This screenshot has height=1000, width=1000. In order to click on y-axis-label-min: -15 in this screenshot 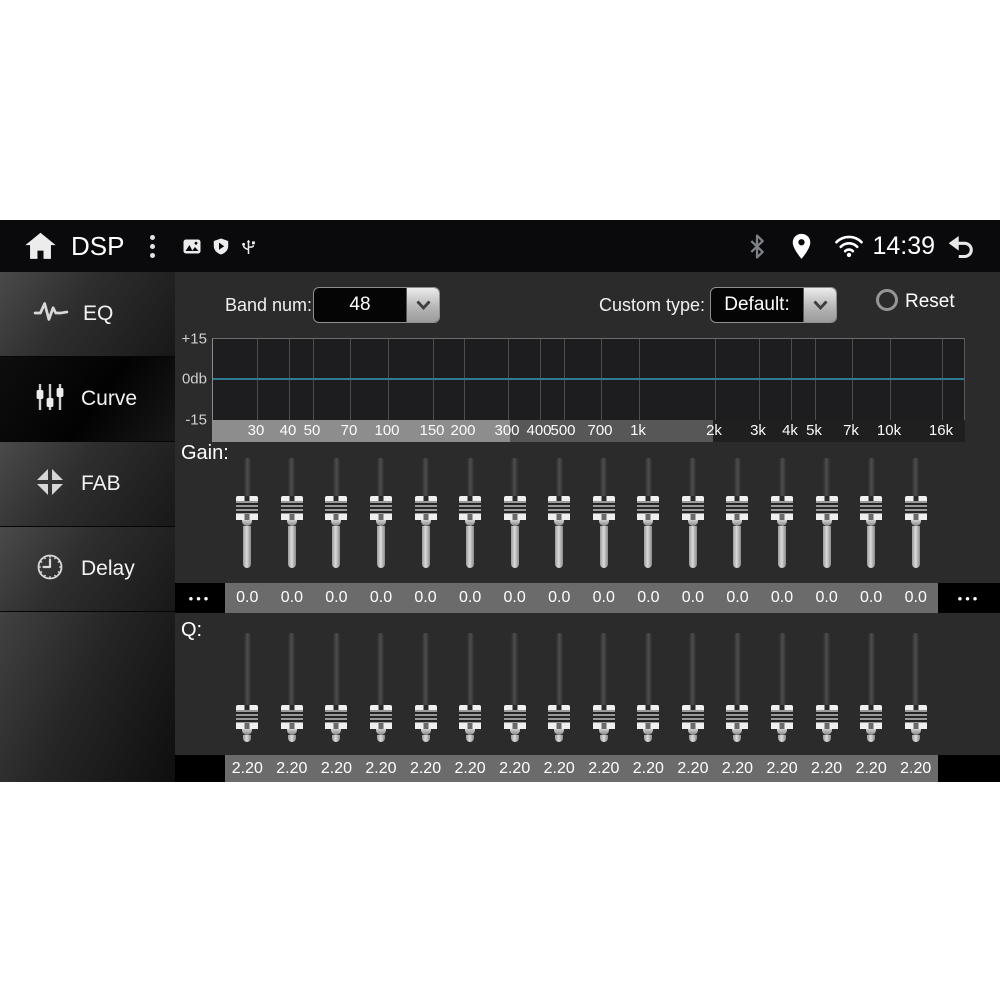, I will do `click(196, 420)`.